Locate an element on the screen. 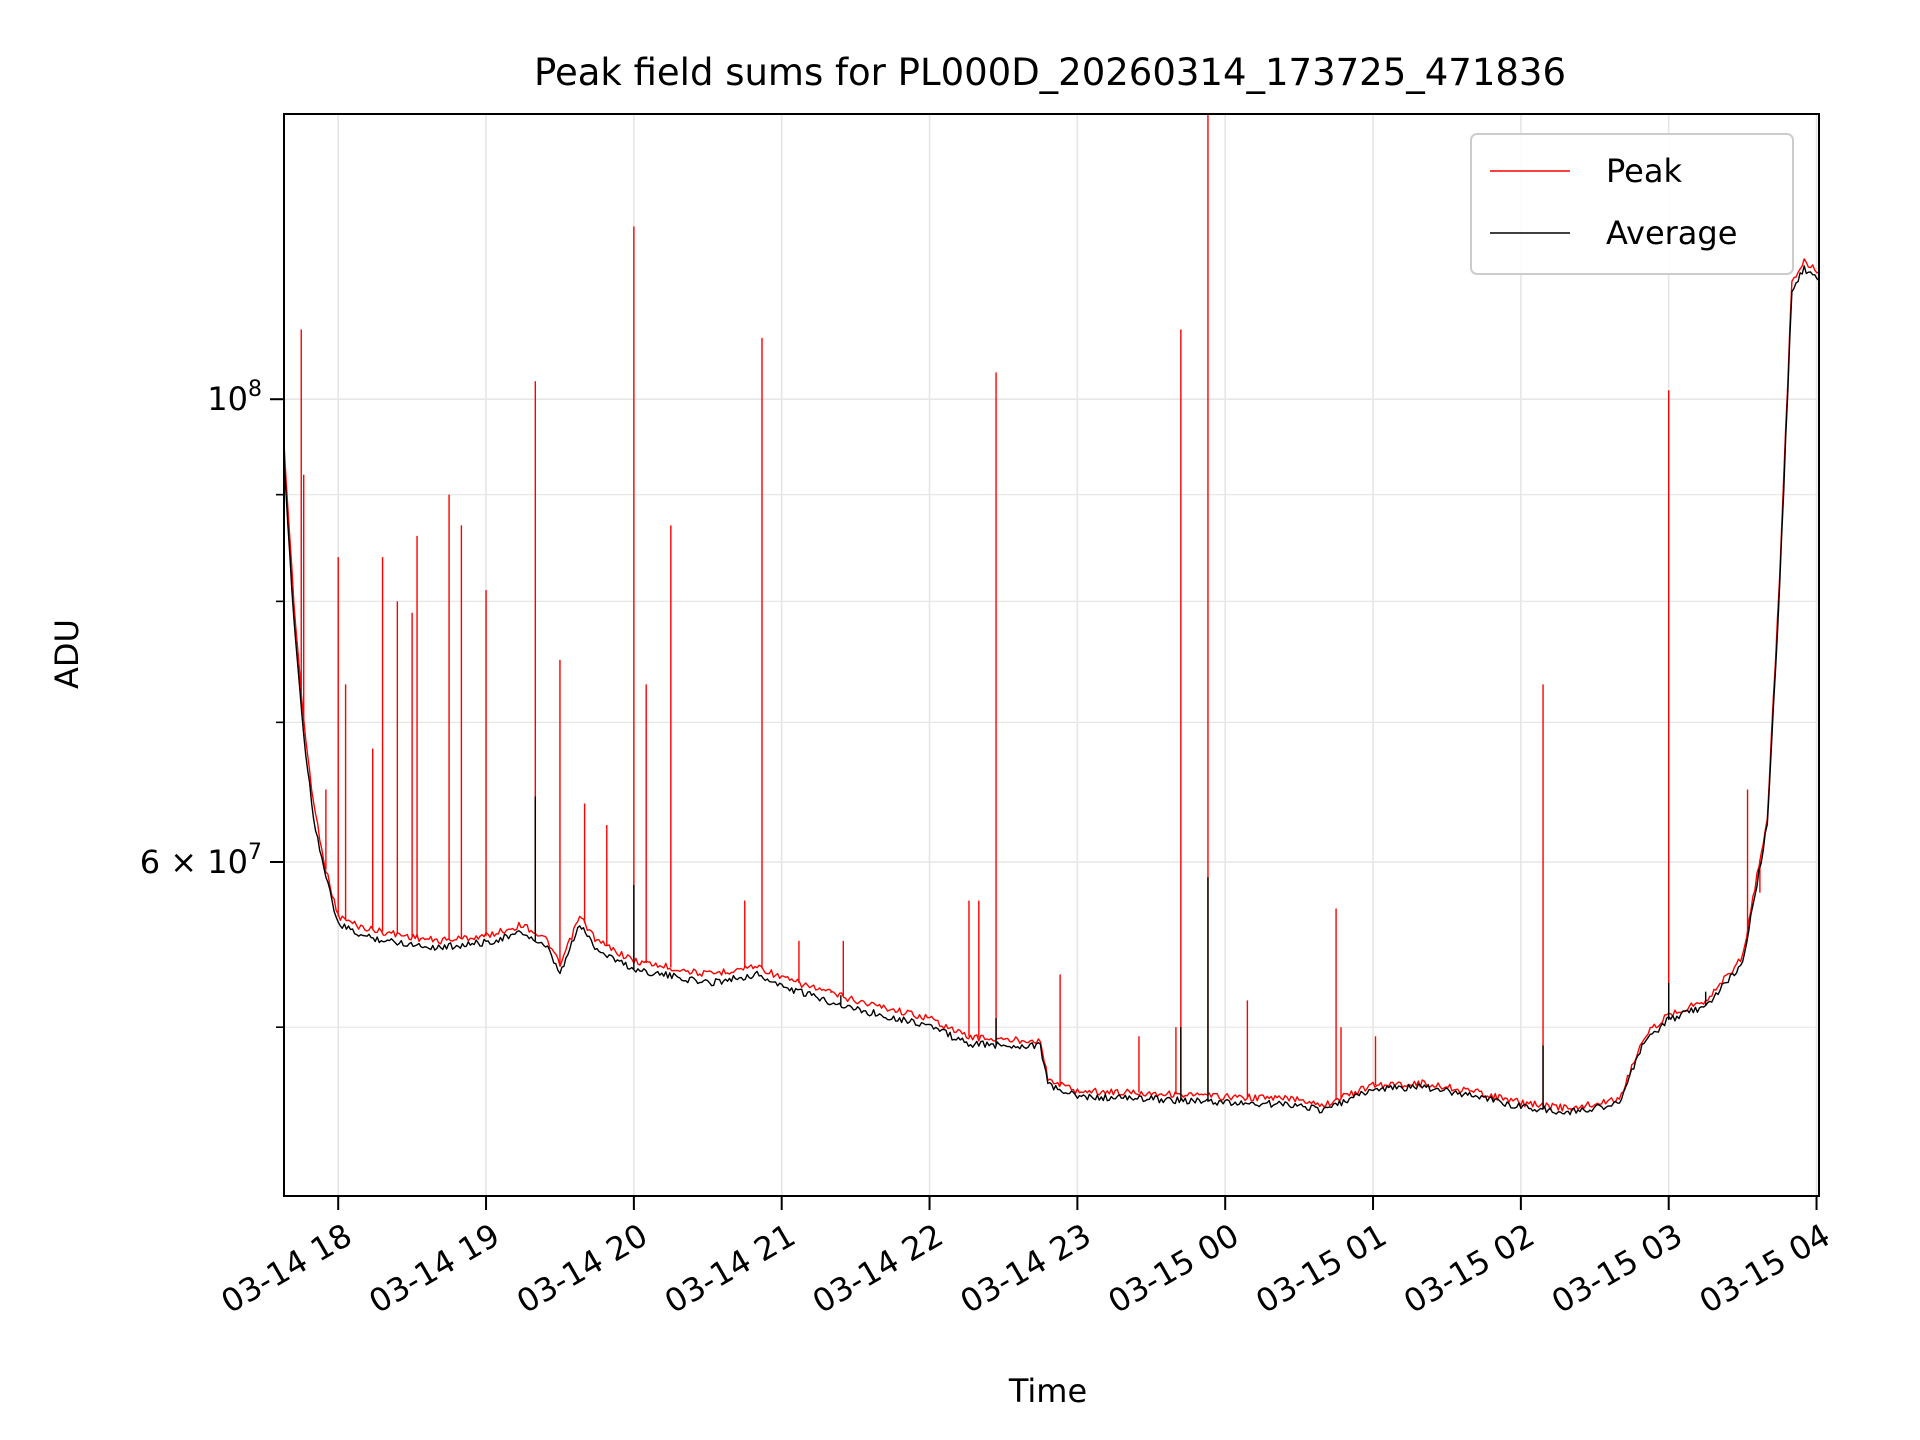  y-axis-label: ADU is located at coordinates (67, 654).